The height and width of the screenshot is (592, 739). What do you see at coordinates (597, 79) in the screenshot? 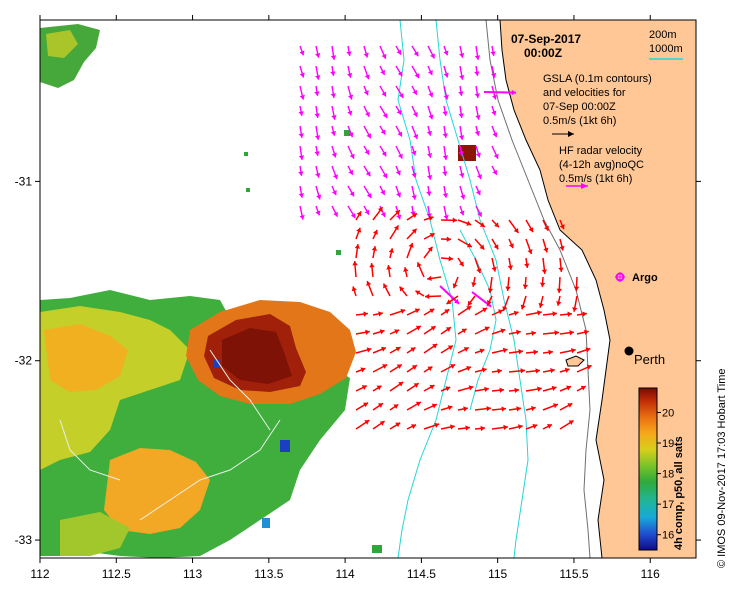
I see `gsla-legend-line1: GSLA (0.1m contours)` at bounding box center [597, 79].